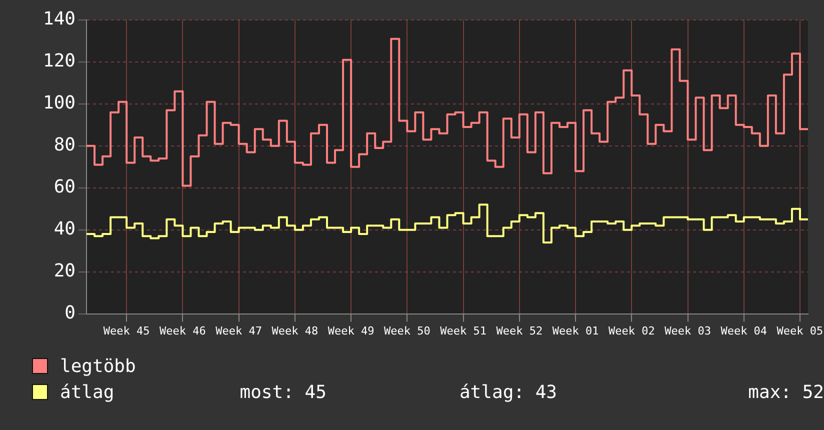 This screenshot has height=430, width=824. Describe the element at coordinates (239, 331) in the screenshot. I see `x-tick-label: Week 47` at that location.